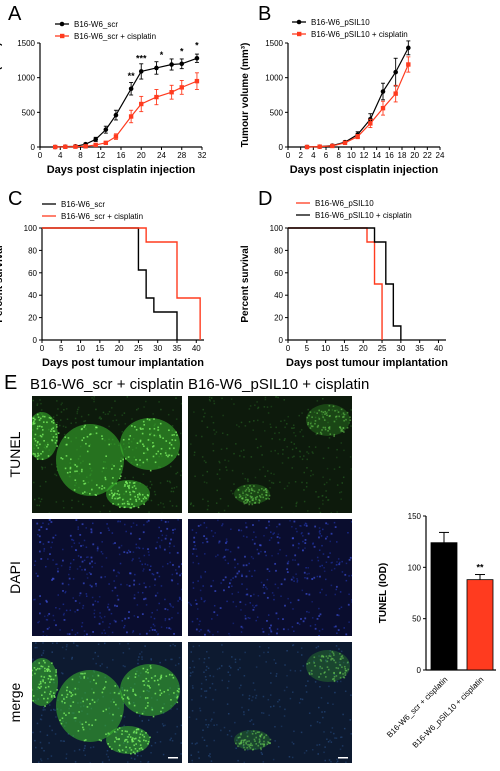 This screenshot has width=500, height=771. I want to click on micrograph-merge, so click(107, 702).